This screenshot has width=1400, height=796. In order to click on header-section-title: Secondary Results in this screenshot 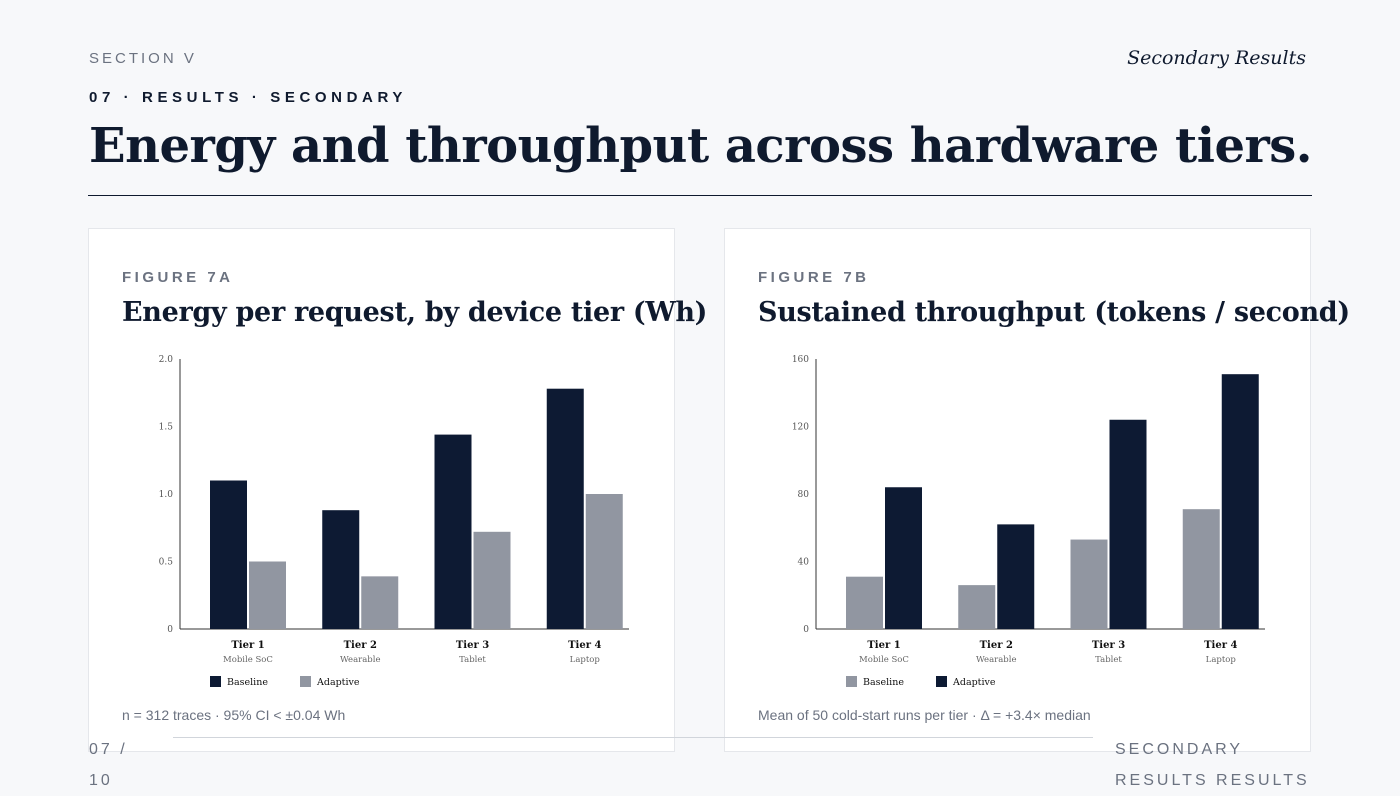, I will do `click(1216, 58)`.